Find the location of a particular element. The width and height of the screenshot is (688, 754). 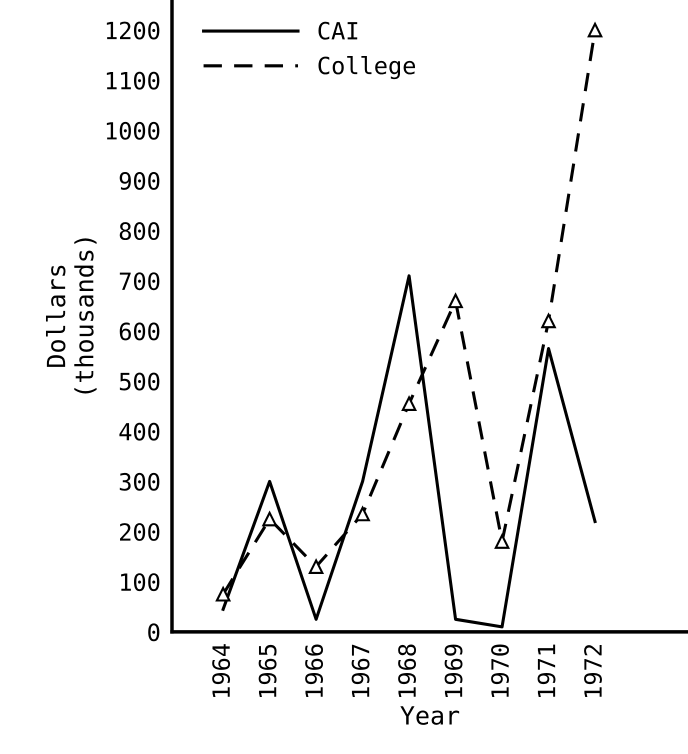

y-tick-label: 800 is located at coordinates (140, 231).